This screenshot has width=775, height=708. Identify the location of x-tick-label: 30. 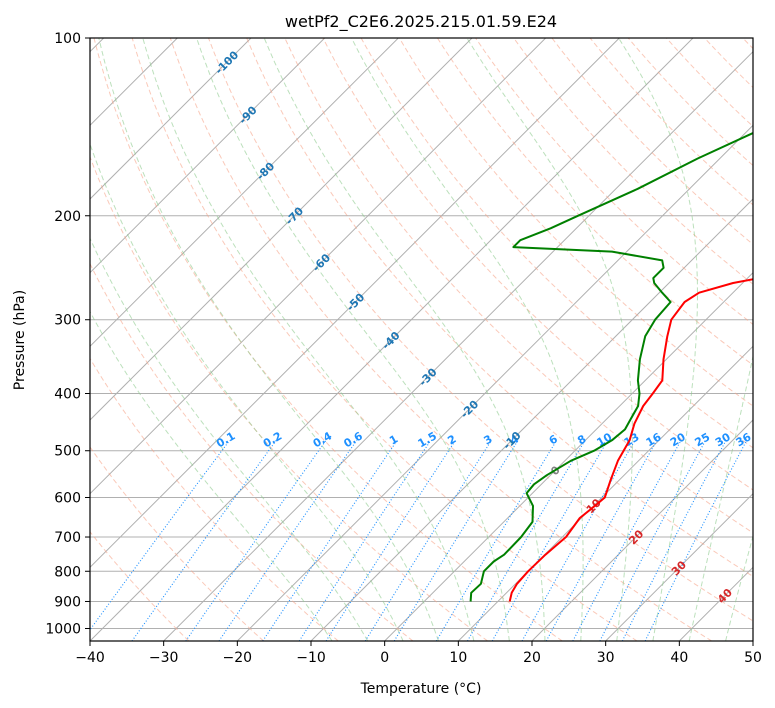
(606, 658).